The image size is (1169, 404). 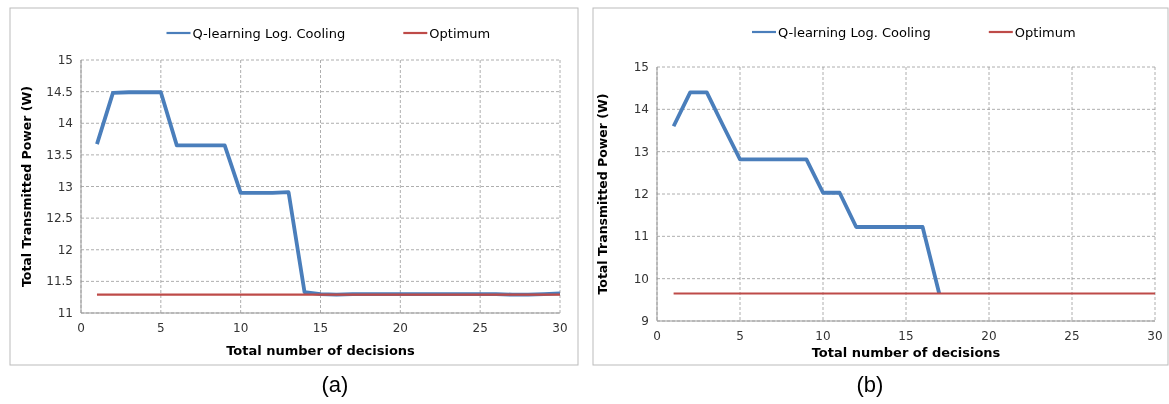 I want to click on y-tick-label: 10, so click(x=641, y=278).